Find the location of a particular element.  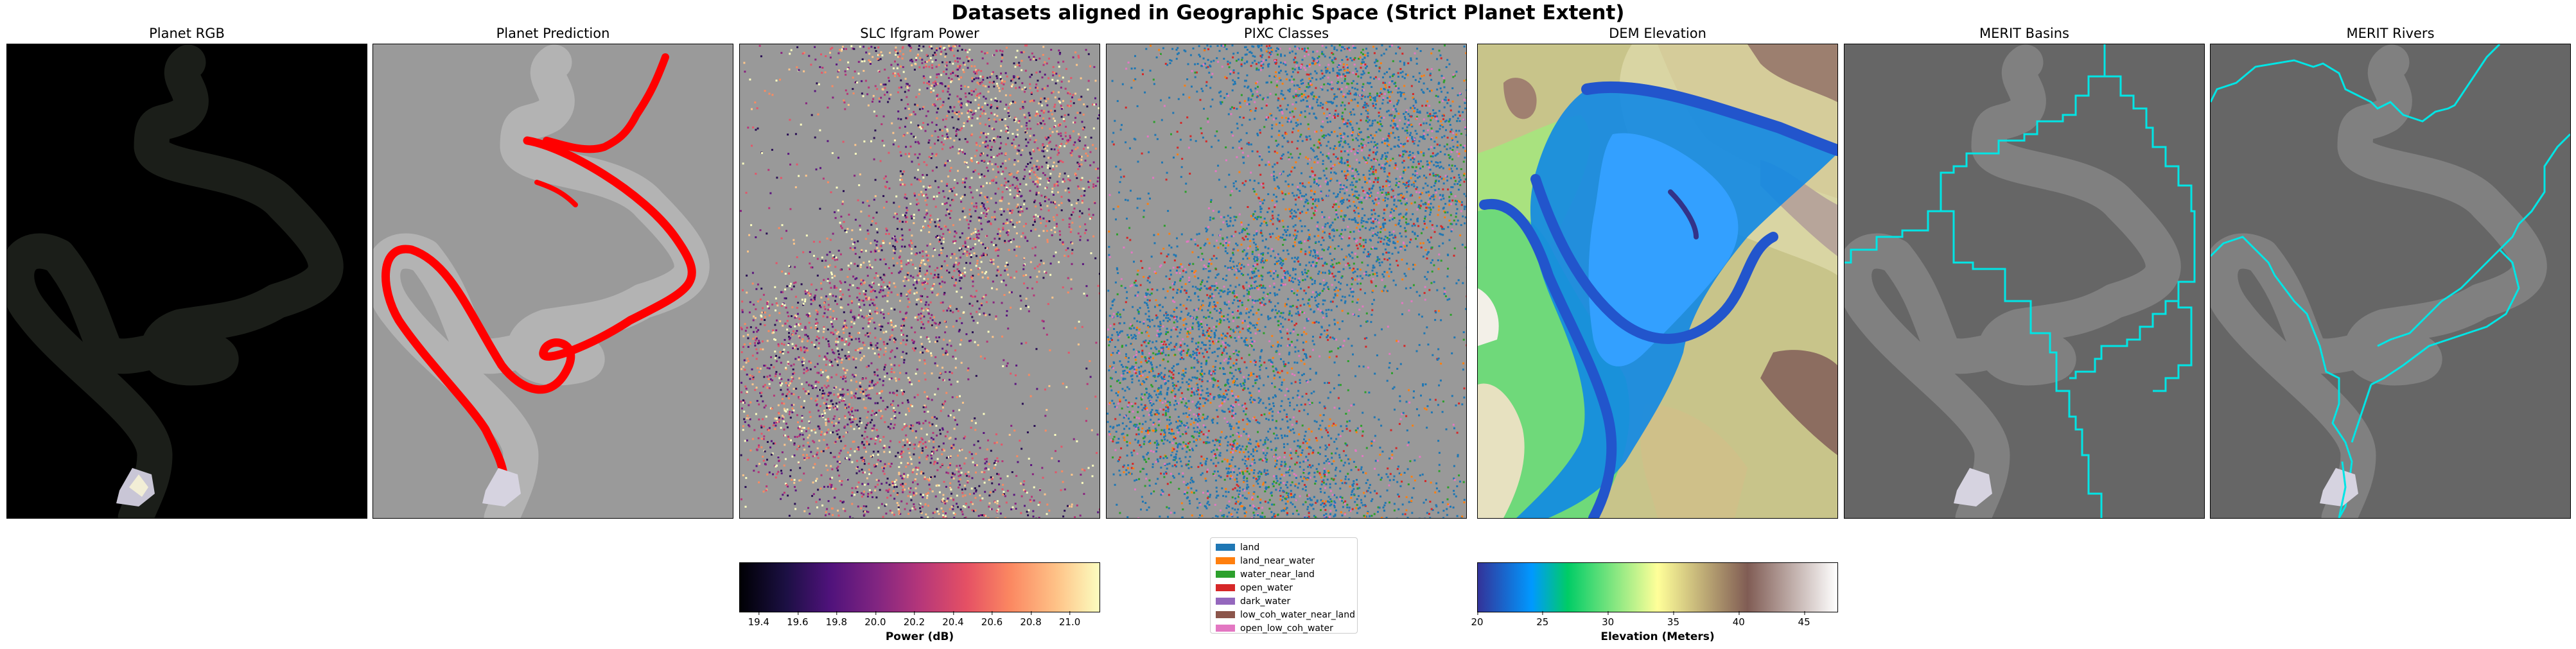

colorbar-tick-label: 20.2 is located at coordinates (914, 622).